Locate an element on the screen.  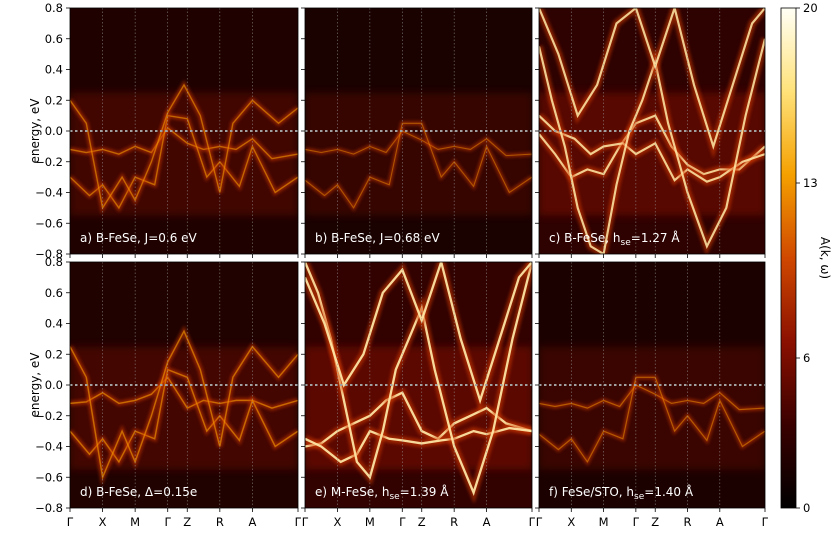
colorbar-tick-label: 0 is located at coordinates (806, 508).